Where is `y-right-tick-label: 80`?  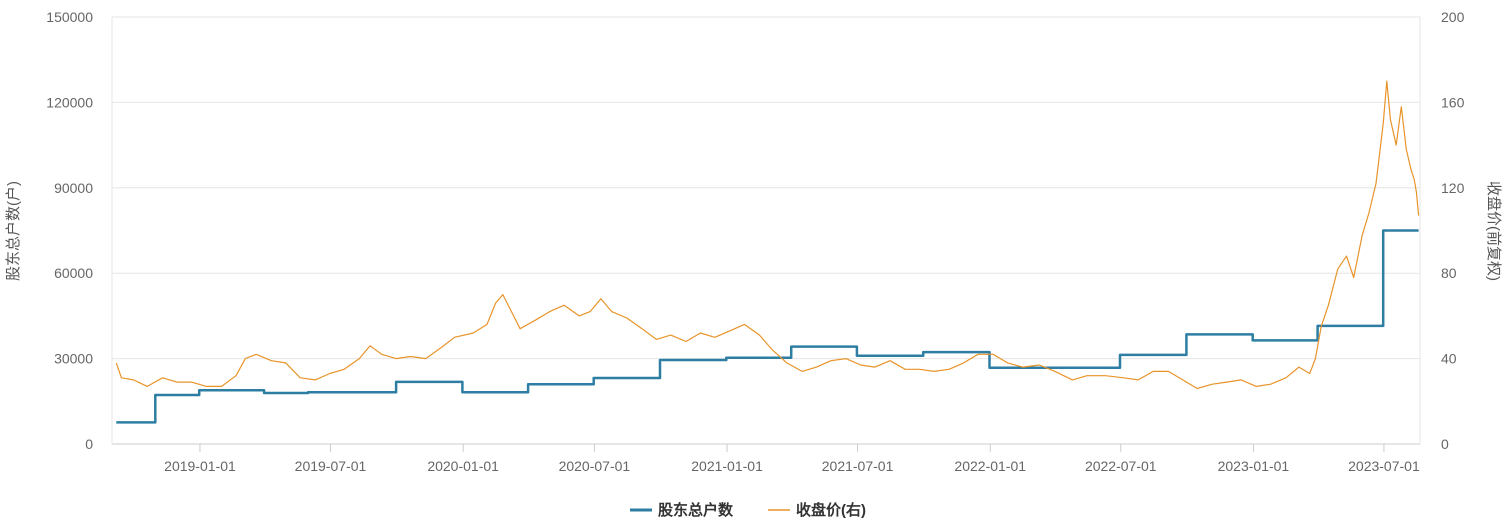 y-right-tick-label: 80 is located at coordinates (1449, 273).